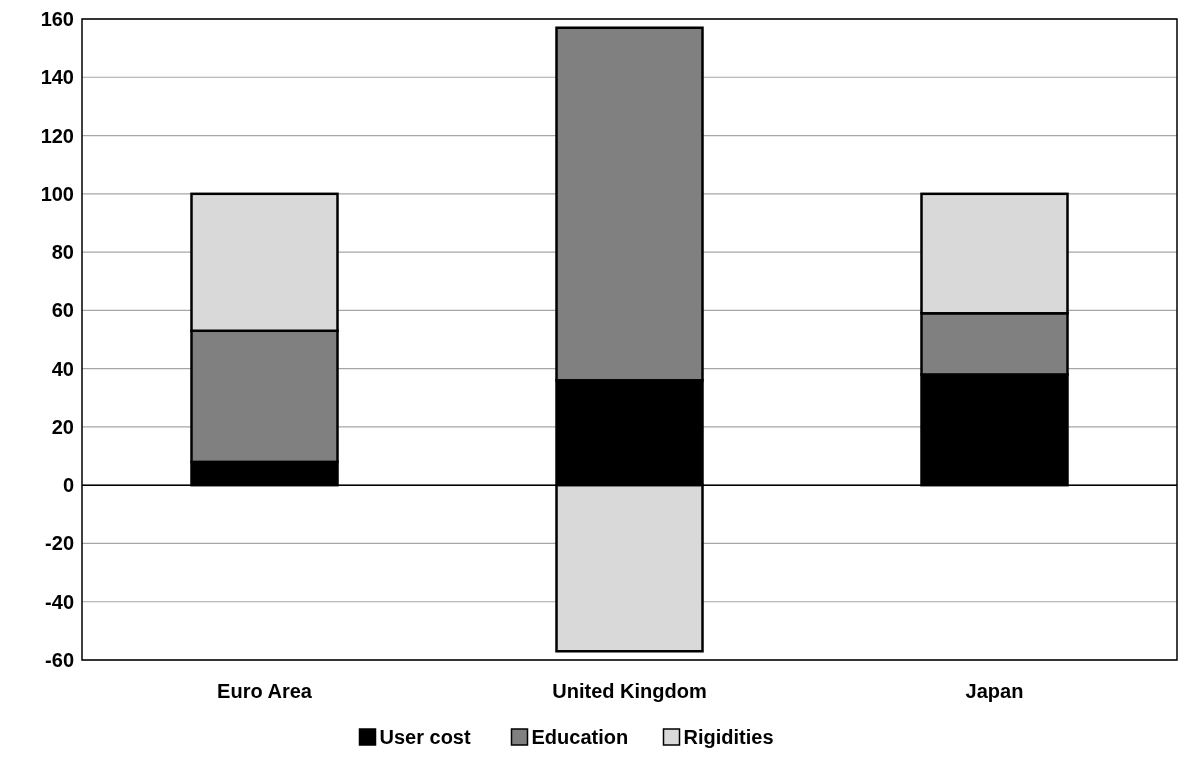 Image resolution: width=1187 pixels, height=765 pixels. I want to click on y-tick-label: 0, so click(68, 485).